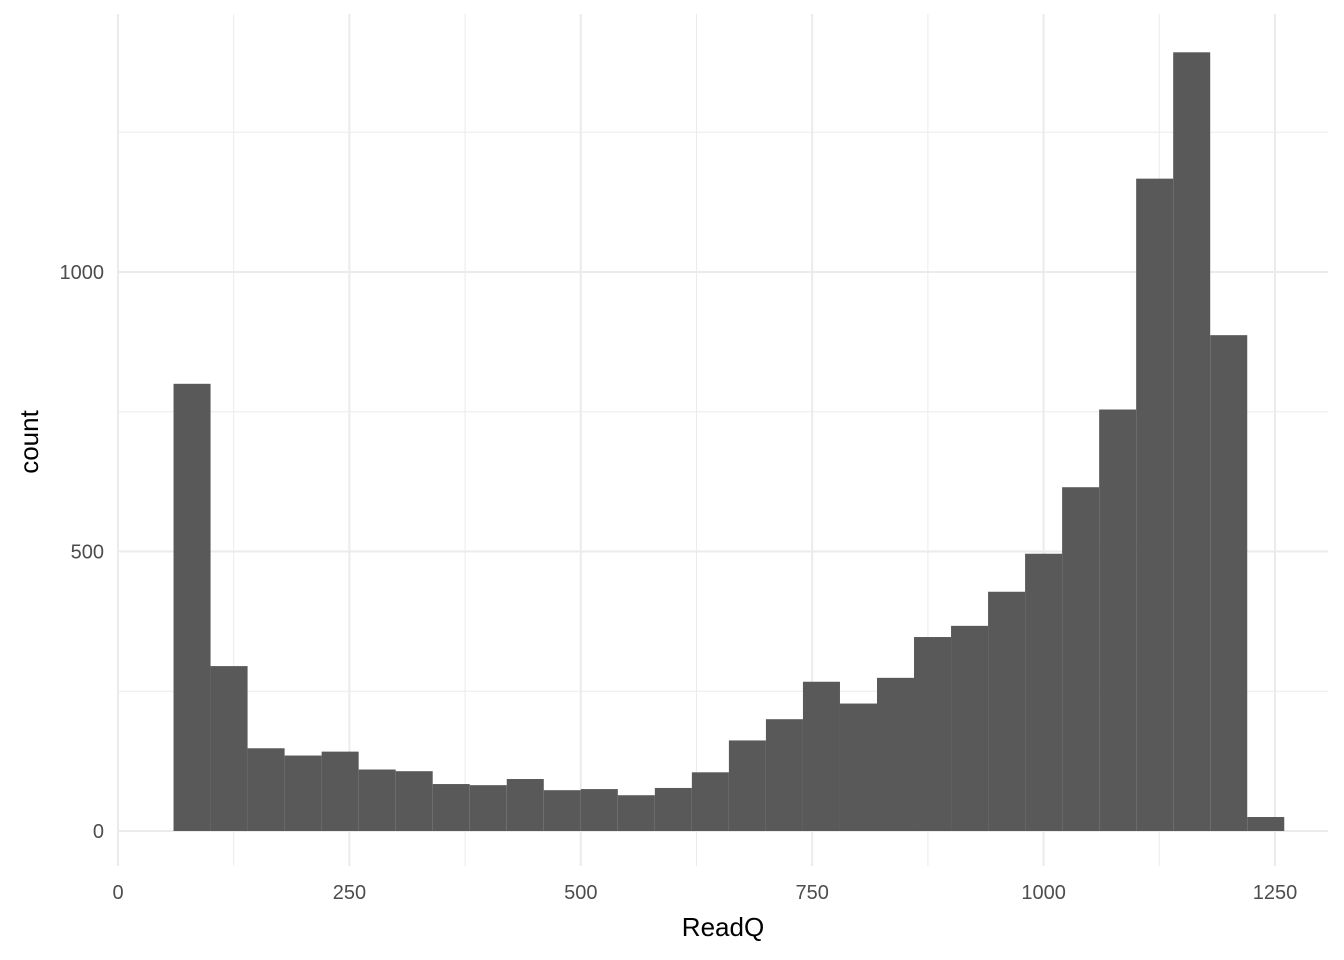 The width and height of the screenshot is (1344, 960). Describe the element at coordinates (812, 893) in the screenshot. I see `x-tick-label: 750` at that location.